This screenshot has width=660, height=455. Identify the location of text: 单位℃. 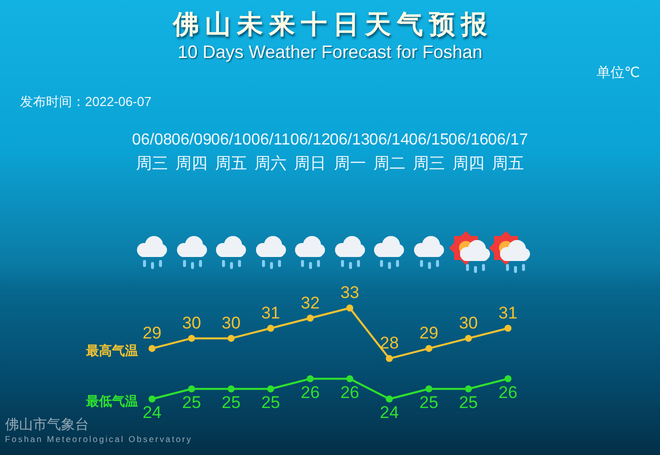
(618, 73).